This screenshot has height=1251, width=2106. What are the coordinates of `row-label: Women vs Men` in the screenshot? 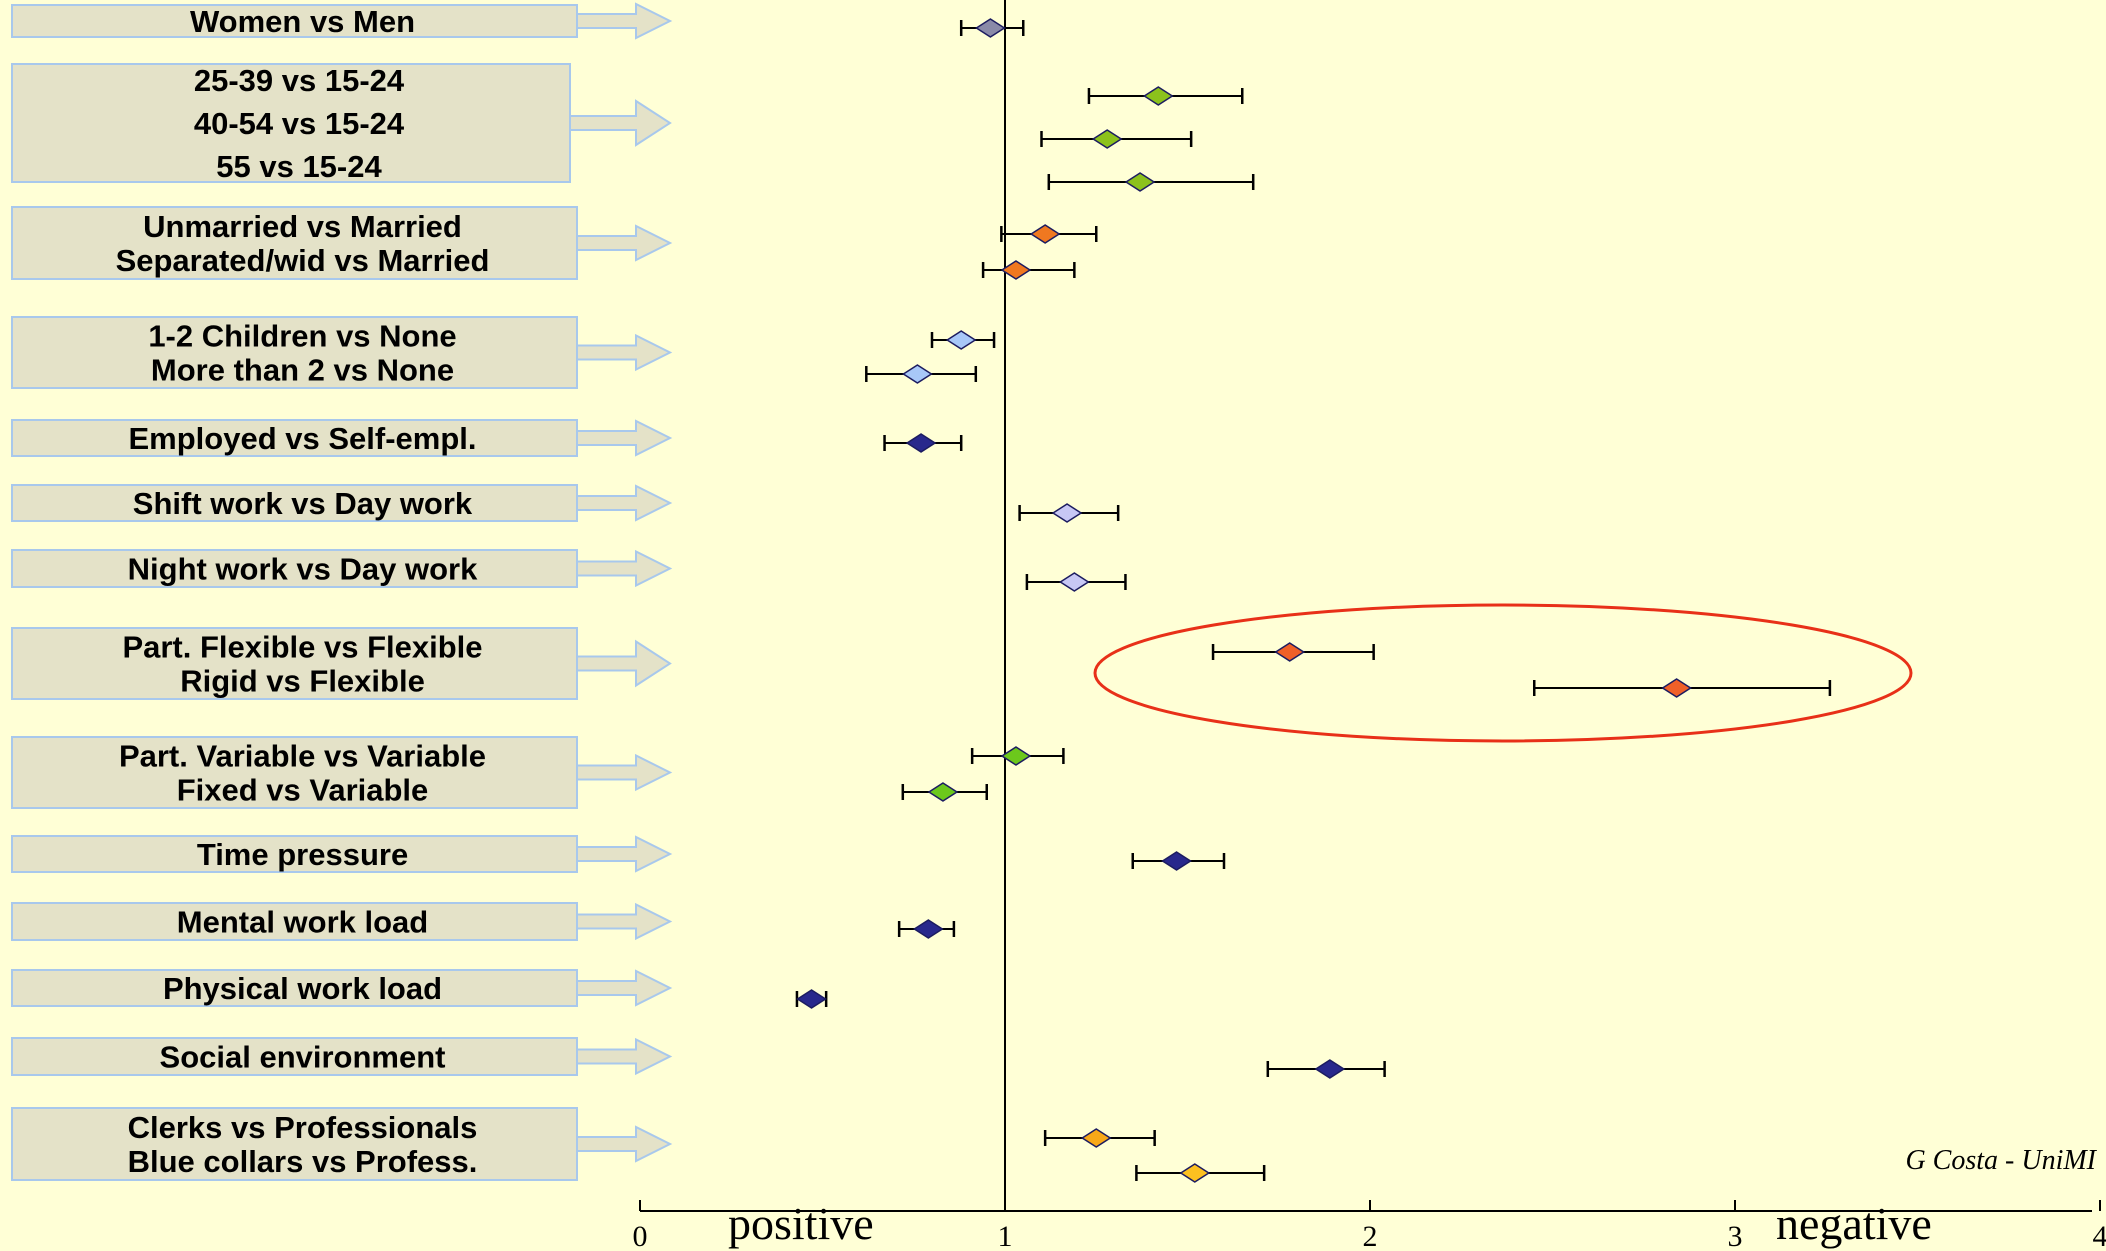 It's located at (302, 21).